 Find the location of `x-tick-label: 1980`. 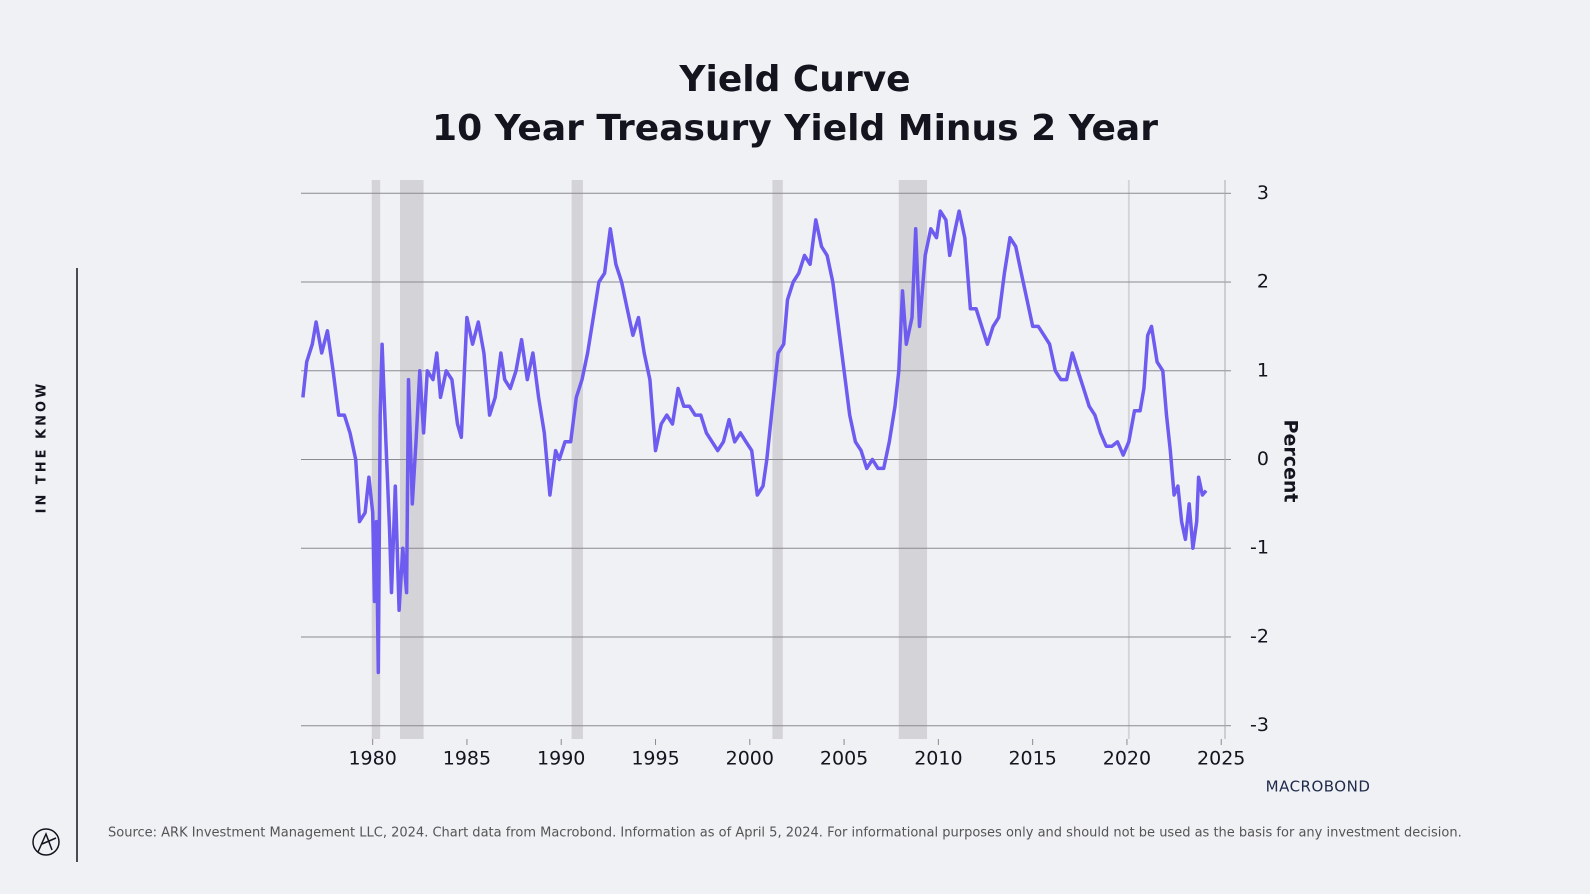

x-tick-label: 1980 is located at coordinates (372, 759).